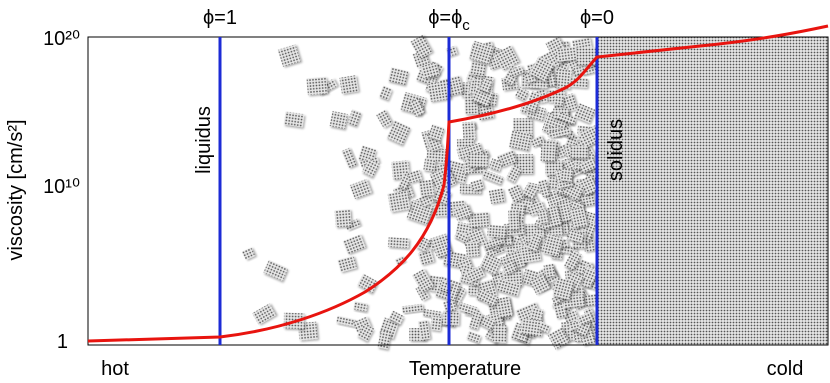 The width and height of the screenshot is (830, 383). What do you see at coordinates (616, 150) in the screenshot?
I see `solidus-label: solidus` at bounding box center [616, 150].